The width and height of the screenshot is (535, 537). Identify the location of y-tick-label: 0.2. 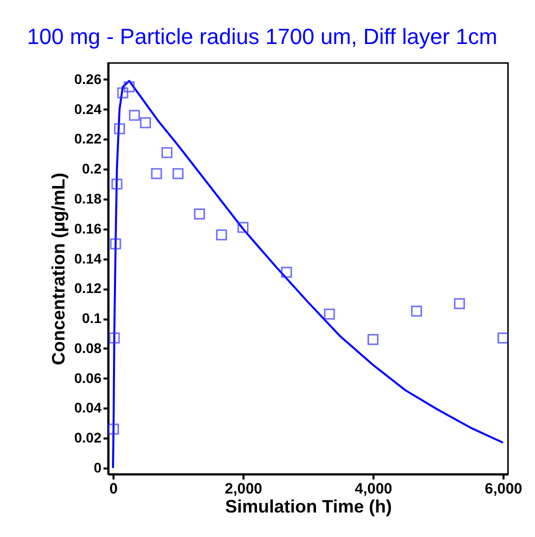
(92, 168).